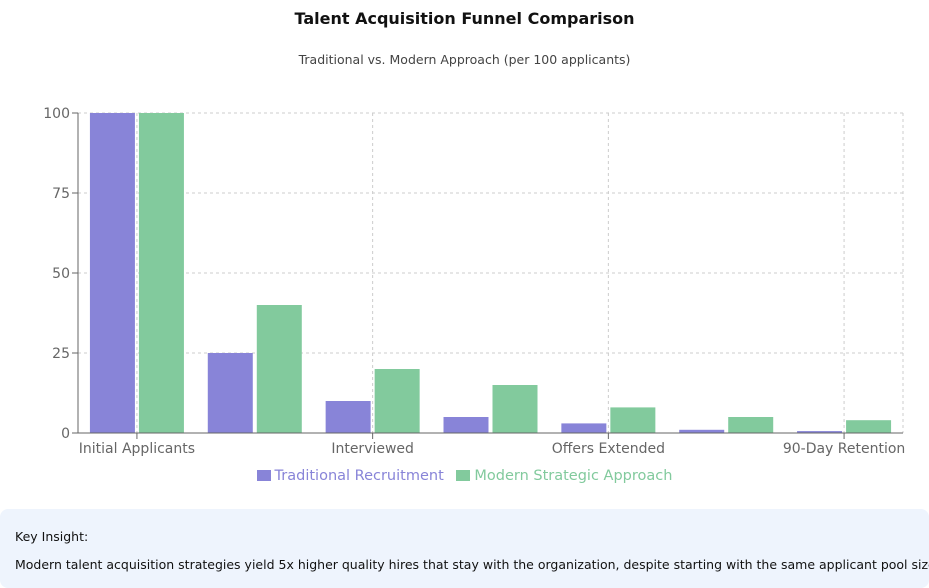 The height and width of the screenshot is (588, 929). Describe the element at coordinates (608, 449) in the screenshot. I see `x-tick-label: Offers Extended` at that location.